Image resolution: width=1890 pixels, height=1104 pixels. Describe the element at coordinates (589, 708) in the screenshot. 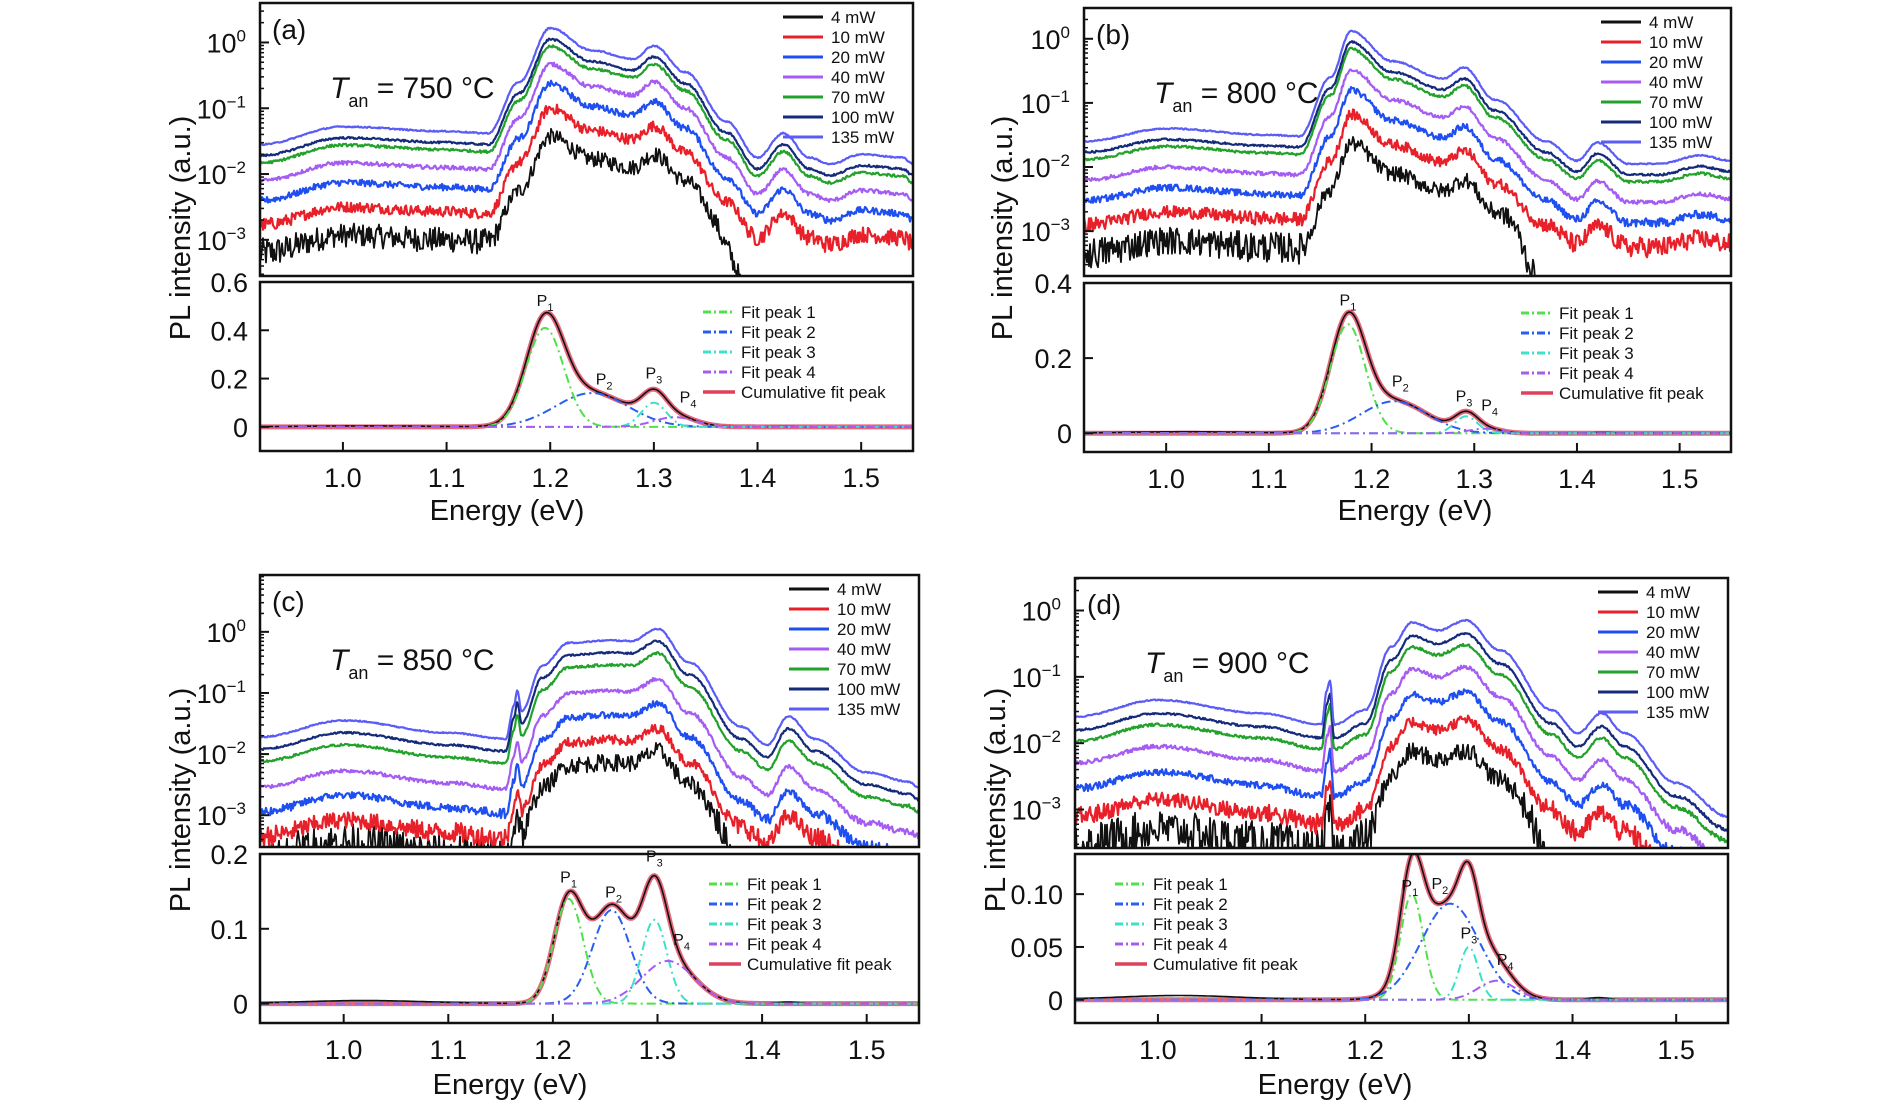

I see `spectrum-135mw` at that location.